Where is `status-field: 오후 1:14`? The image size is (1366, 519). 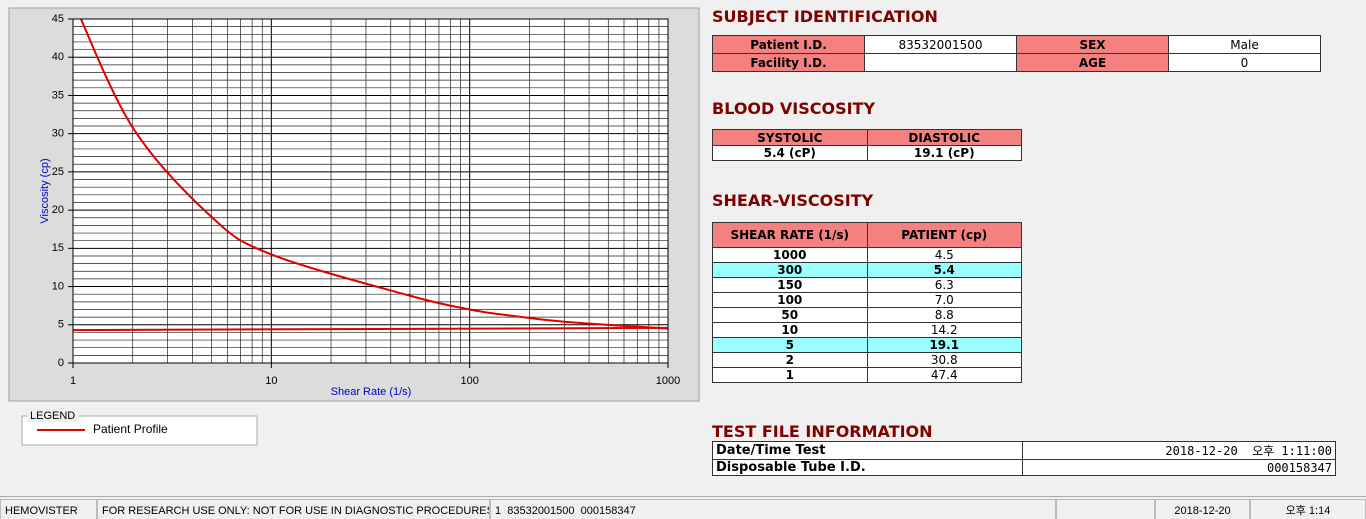 status-field: 오후 1:14 is located at coordinates (1308, 509).